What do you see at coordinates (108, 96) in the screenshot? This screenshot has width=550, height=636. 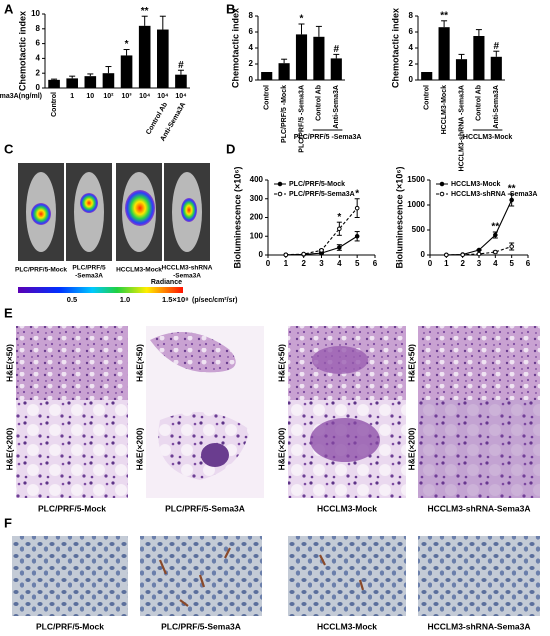 I see `x-tick-label: 10²` at bounding box center [108, 96].